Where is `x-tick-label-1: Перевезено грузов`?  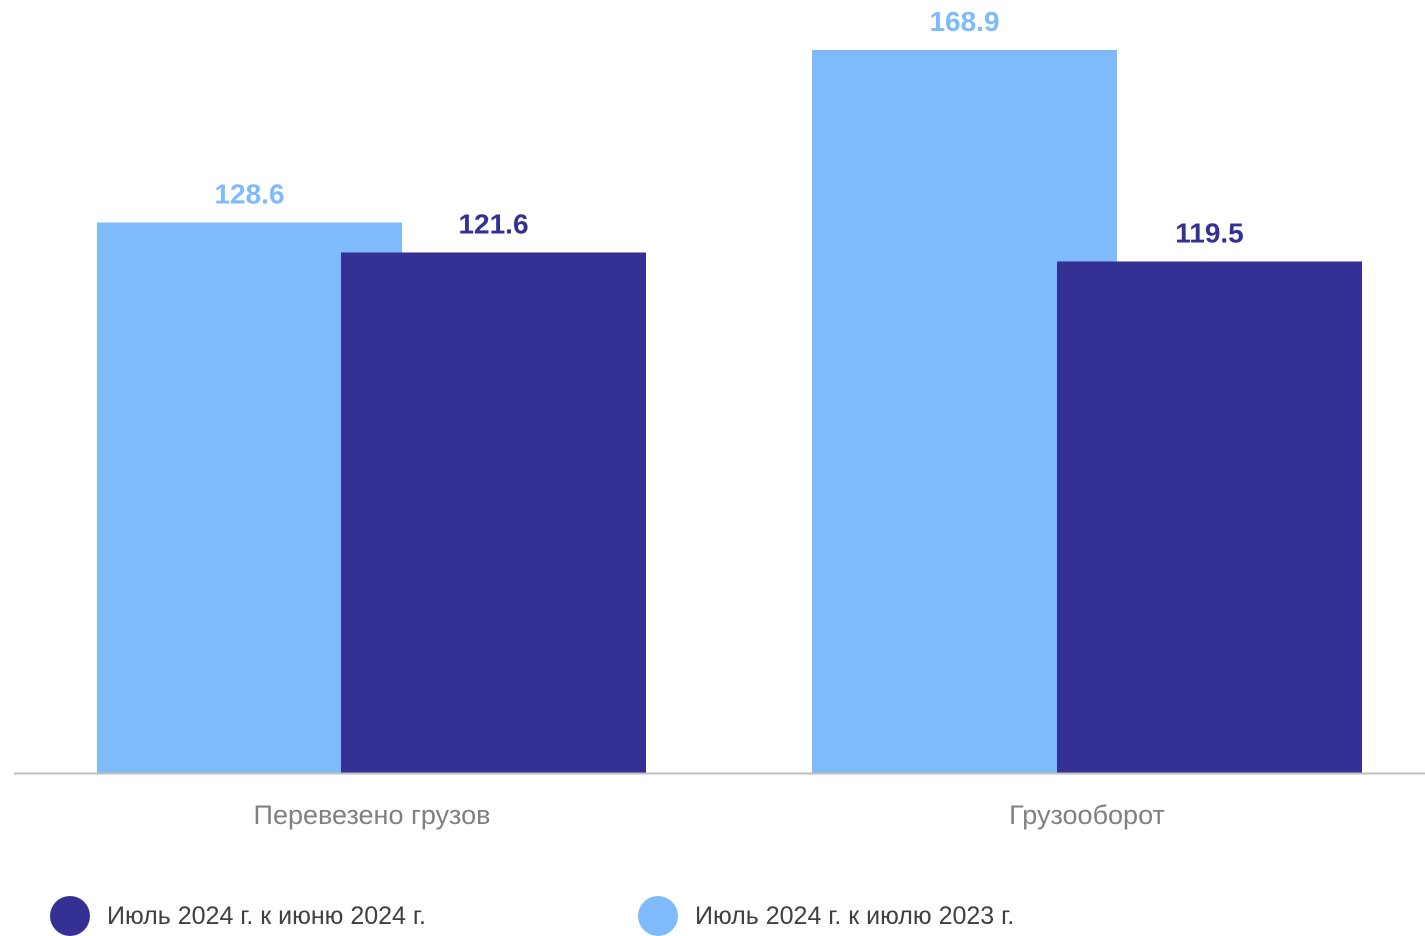 x-tick-label-1: Перевезено грузов is located at coordinates (372, 815).